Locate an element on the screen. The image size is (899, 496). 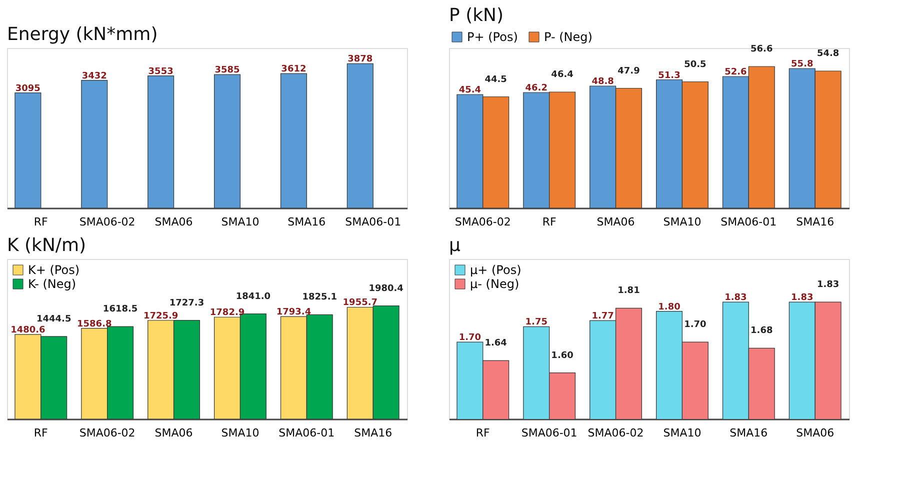
data-label: 1727.3 is located at coordinates (186, 303).